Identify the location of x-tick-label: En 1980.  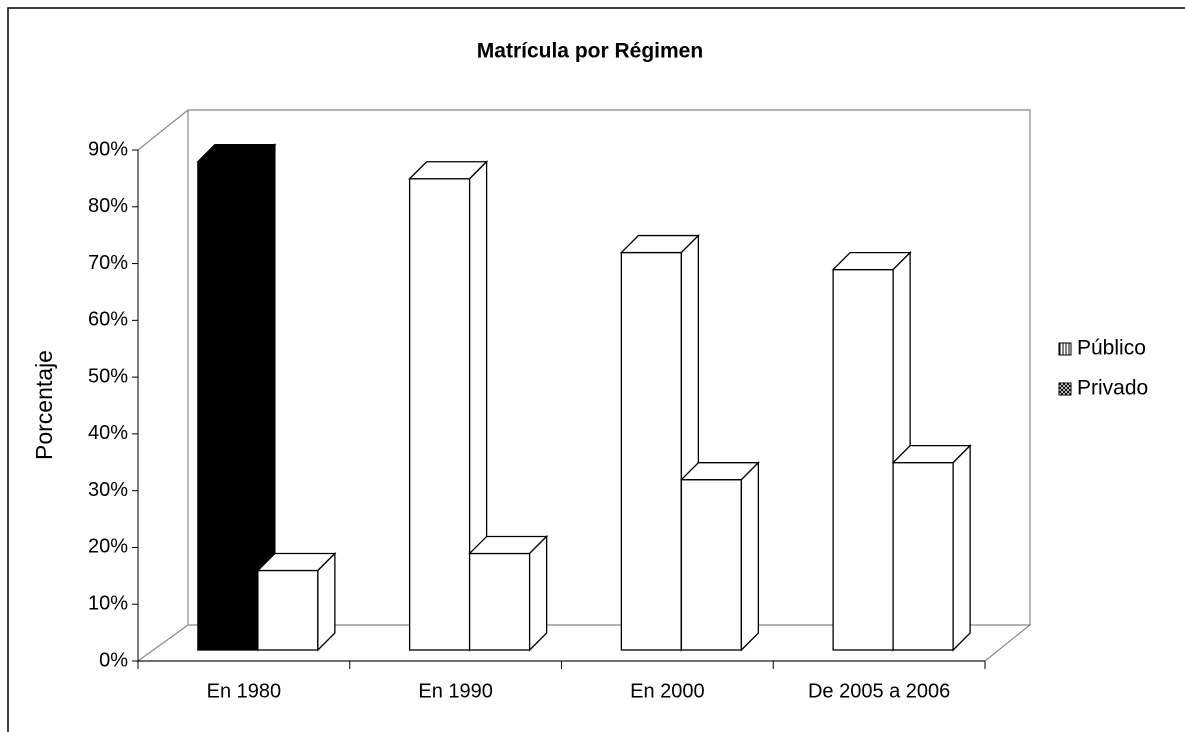
(244, 691).